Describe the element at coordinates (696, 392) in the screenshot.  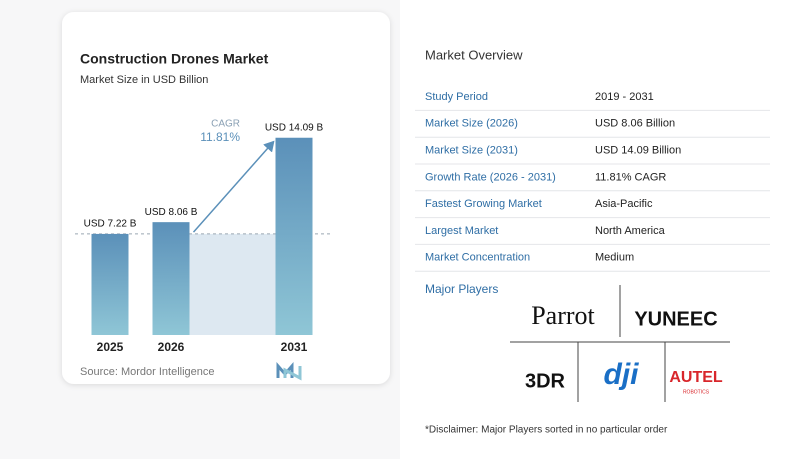
I see `player-tagline: ROBOTICS` at that location.